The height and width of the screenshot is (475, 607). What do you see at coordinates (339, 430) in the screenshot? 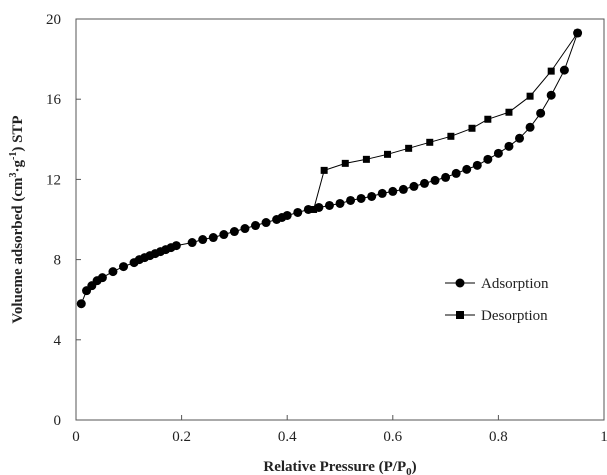
I see `x-axis-ticks: 0 0.2 0.4 0.6 0.8 1` at bounding box center [339, 430].